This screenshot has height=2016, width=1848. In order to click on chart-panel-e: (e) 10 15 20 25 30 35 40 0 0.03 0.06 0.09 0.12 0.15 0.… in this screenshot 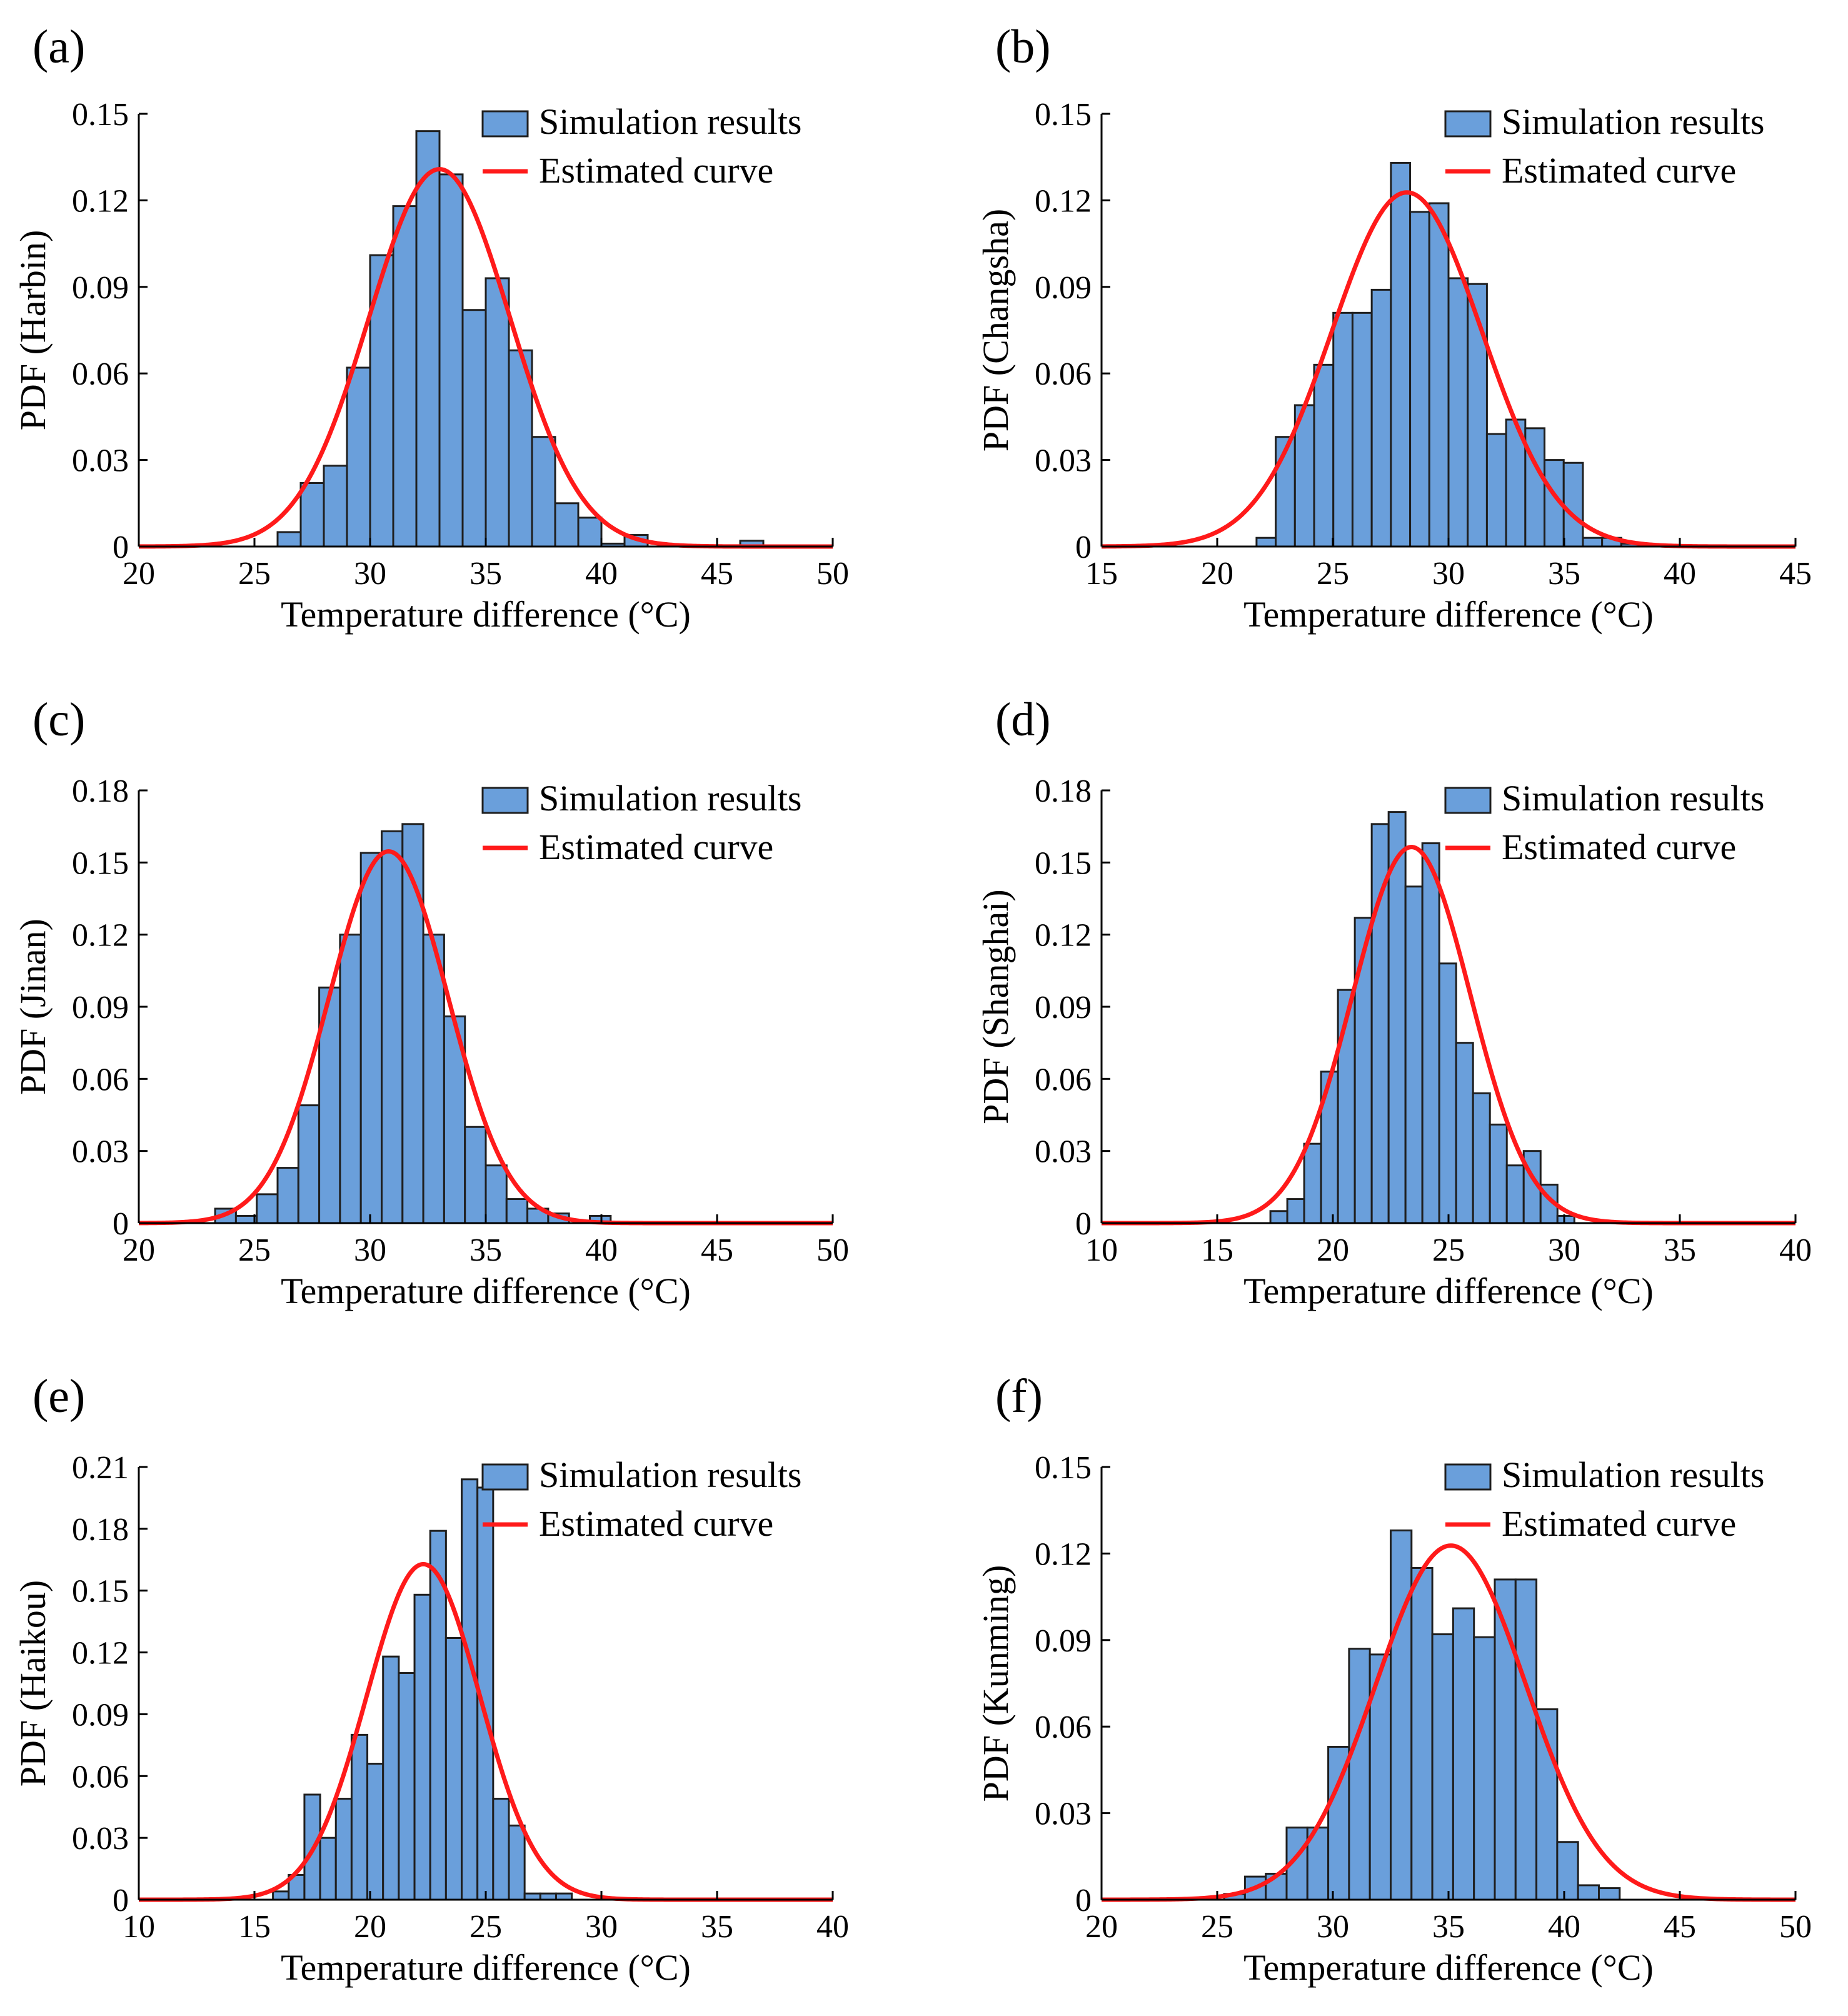, I will do `click(431, 1679)`.